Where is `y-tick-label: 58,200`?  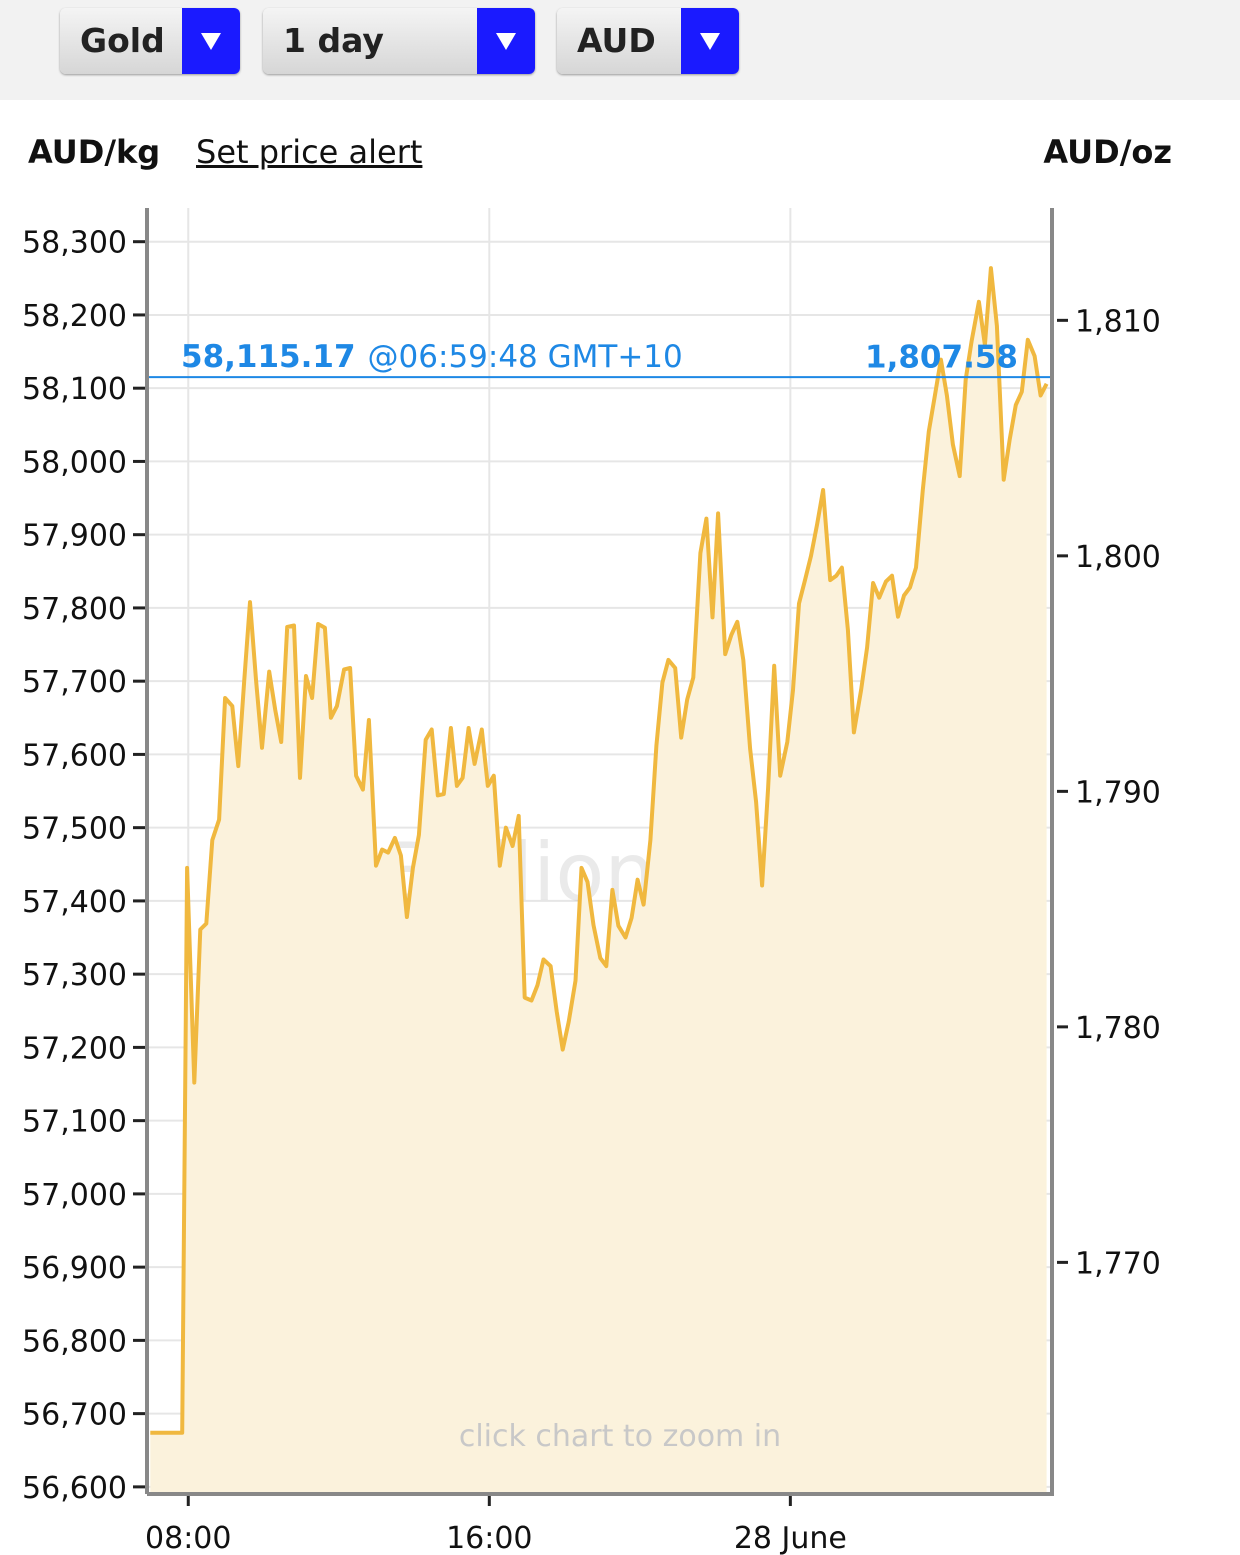 y-tick-label: 58,200 is located at coordinates (74, 316).